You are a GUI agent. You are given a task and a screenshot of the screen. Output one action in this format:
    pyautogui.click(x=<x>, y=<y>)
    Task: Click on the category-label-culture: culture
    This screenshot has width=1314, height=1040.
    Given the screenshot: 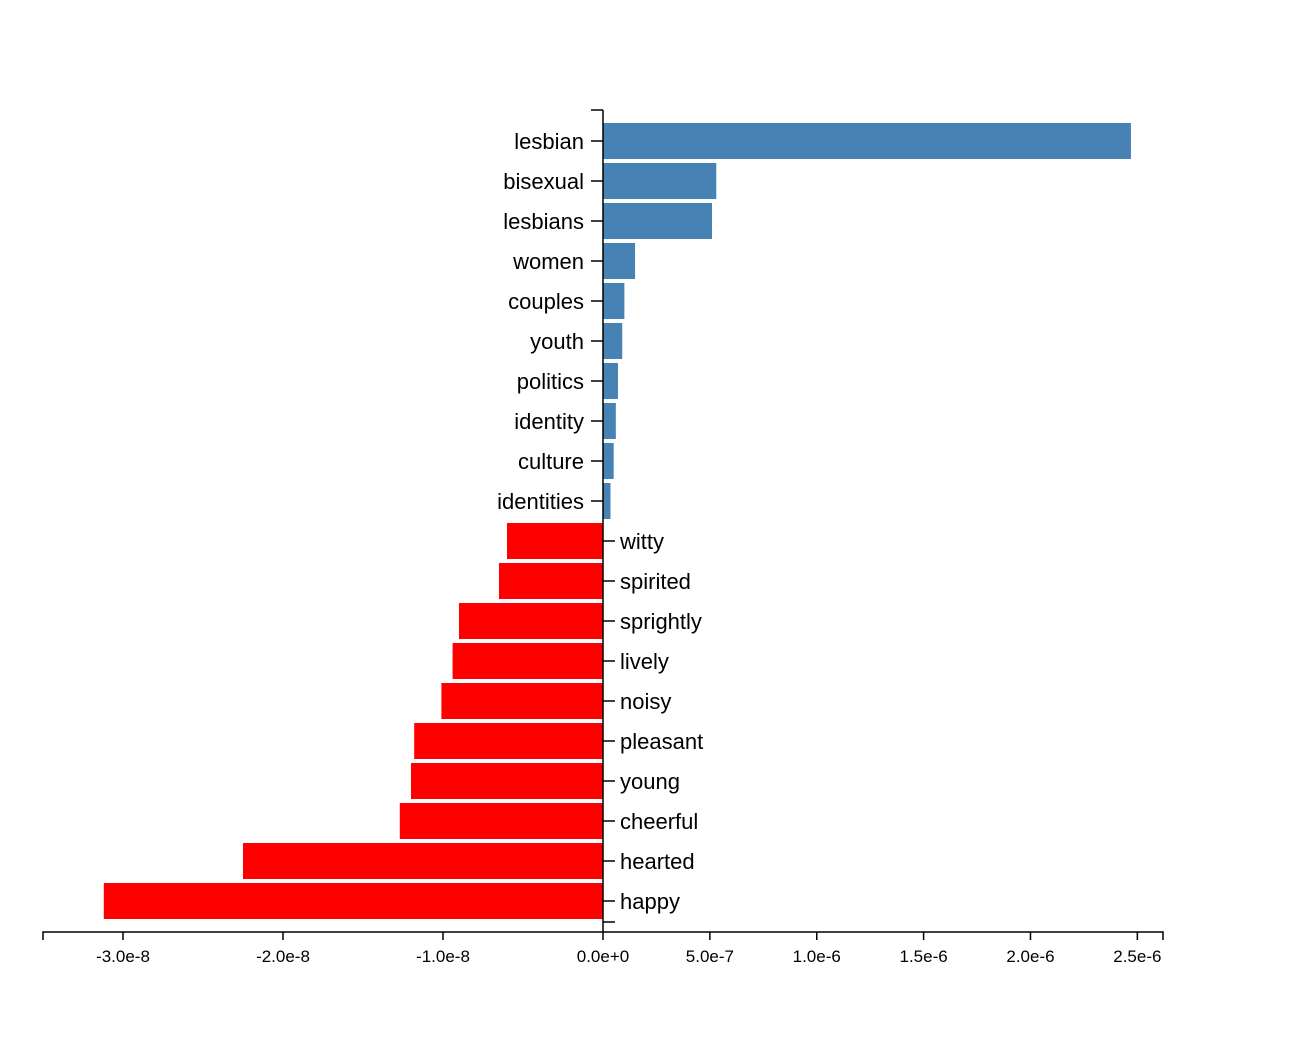 What is the action you would take?
    pyautogui.click(x=551, y=461)
    